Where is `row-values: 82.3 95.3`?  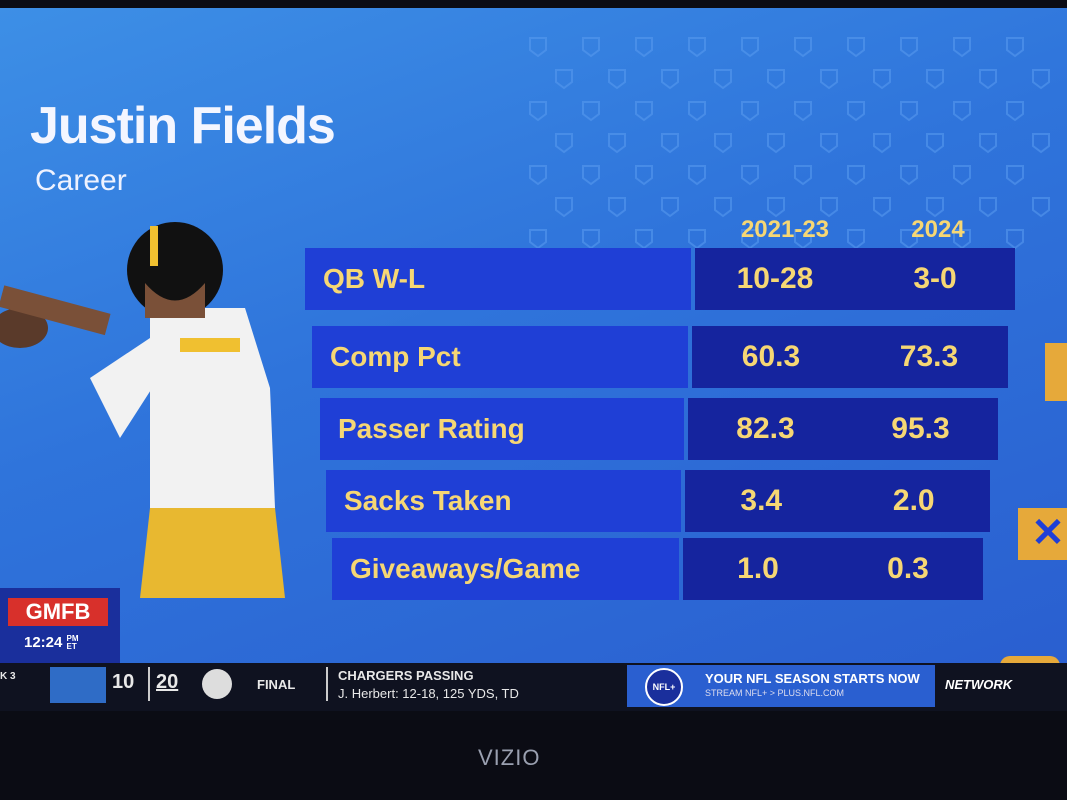
row-values: 82.3 95.3 is located at coordinates (843, 429).